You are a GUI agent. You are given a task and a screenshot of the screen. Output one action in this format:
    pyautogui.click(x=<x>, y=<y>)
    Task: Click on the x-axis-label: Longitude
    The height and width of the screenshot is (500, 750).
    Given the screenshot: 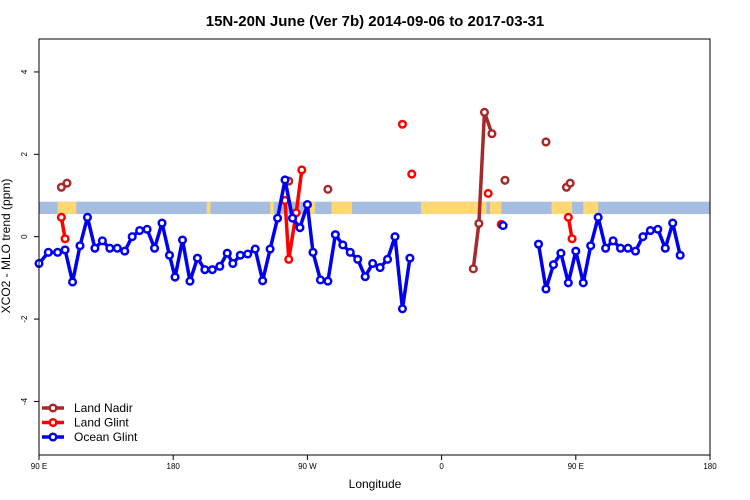 What is the action you would take?
    pyautogui.click(x=375, y=484)
    